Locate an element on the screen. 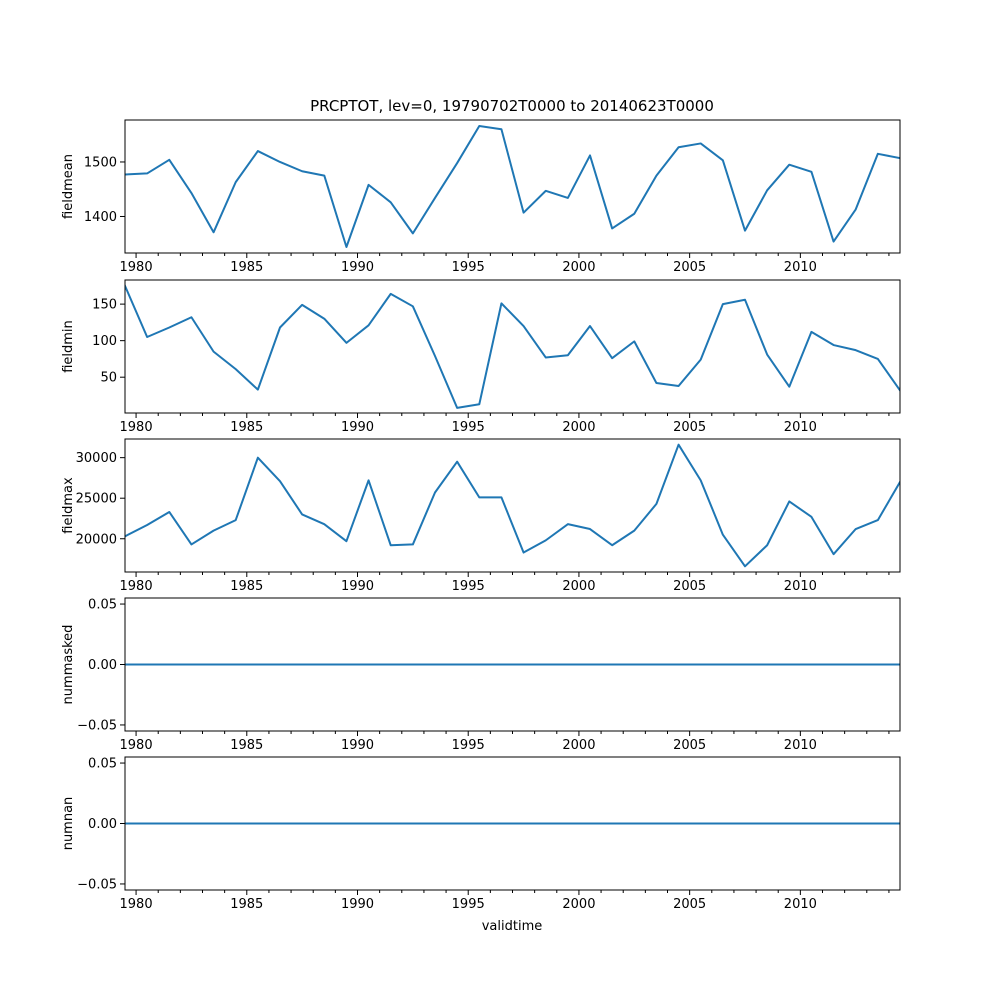  y-tick-label: 50 is located at coordinates (108, 378).